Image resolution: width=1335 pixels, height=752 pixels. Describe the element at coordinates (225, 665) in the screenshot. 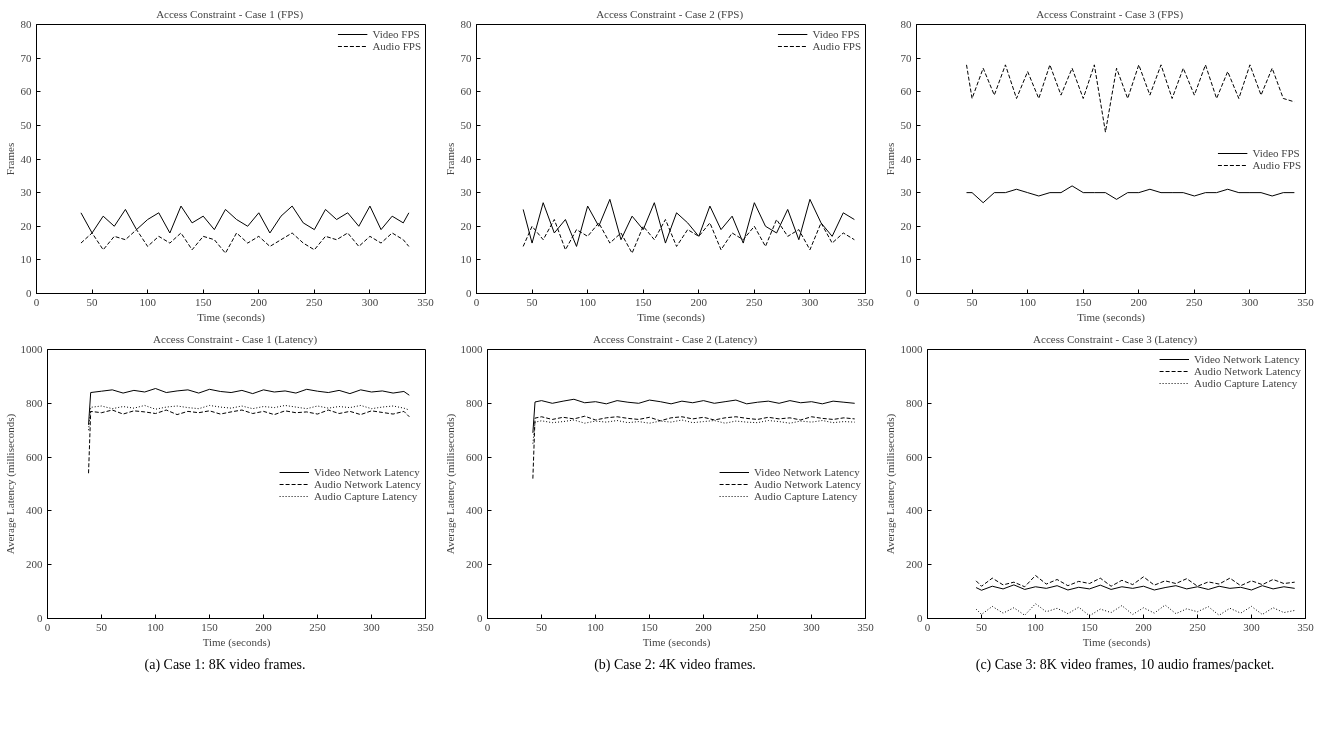

I see `text: (a) Case 1: 8K video frames.` at that location.